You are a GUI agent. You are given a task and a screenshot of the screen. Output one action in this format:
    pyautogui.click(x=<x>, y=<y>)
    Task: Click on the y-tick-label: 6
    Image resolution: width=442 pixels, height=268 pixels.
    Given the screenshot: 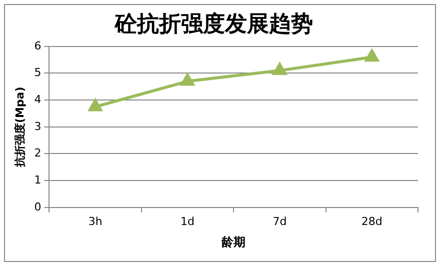 What is the action you would take?
    pyautogui.click(x=38, y=45)
    